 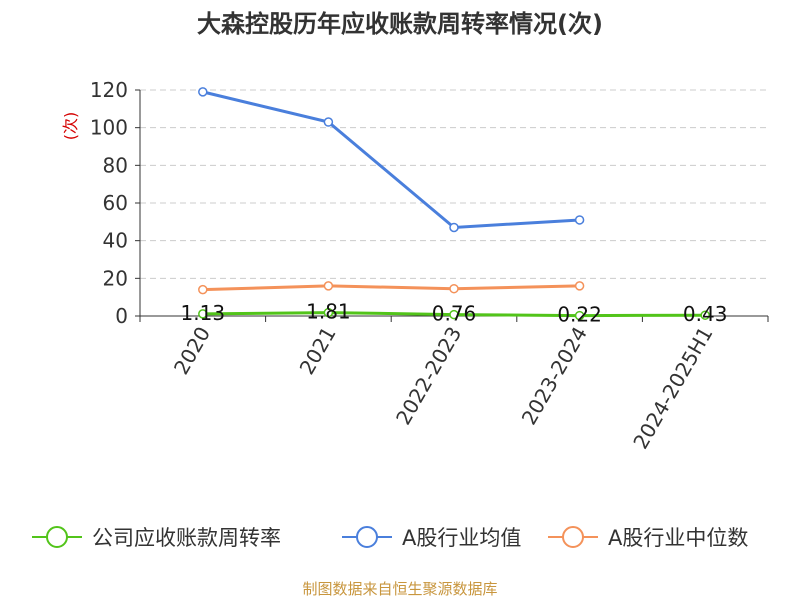 What do you see at coordinates (400, 24) in the screenshot?
I see `chart-title: 大森控股历年应收账款周转率情况(次)` at bounding box center [400, 24].